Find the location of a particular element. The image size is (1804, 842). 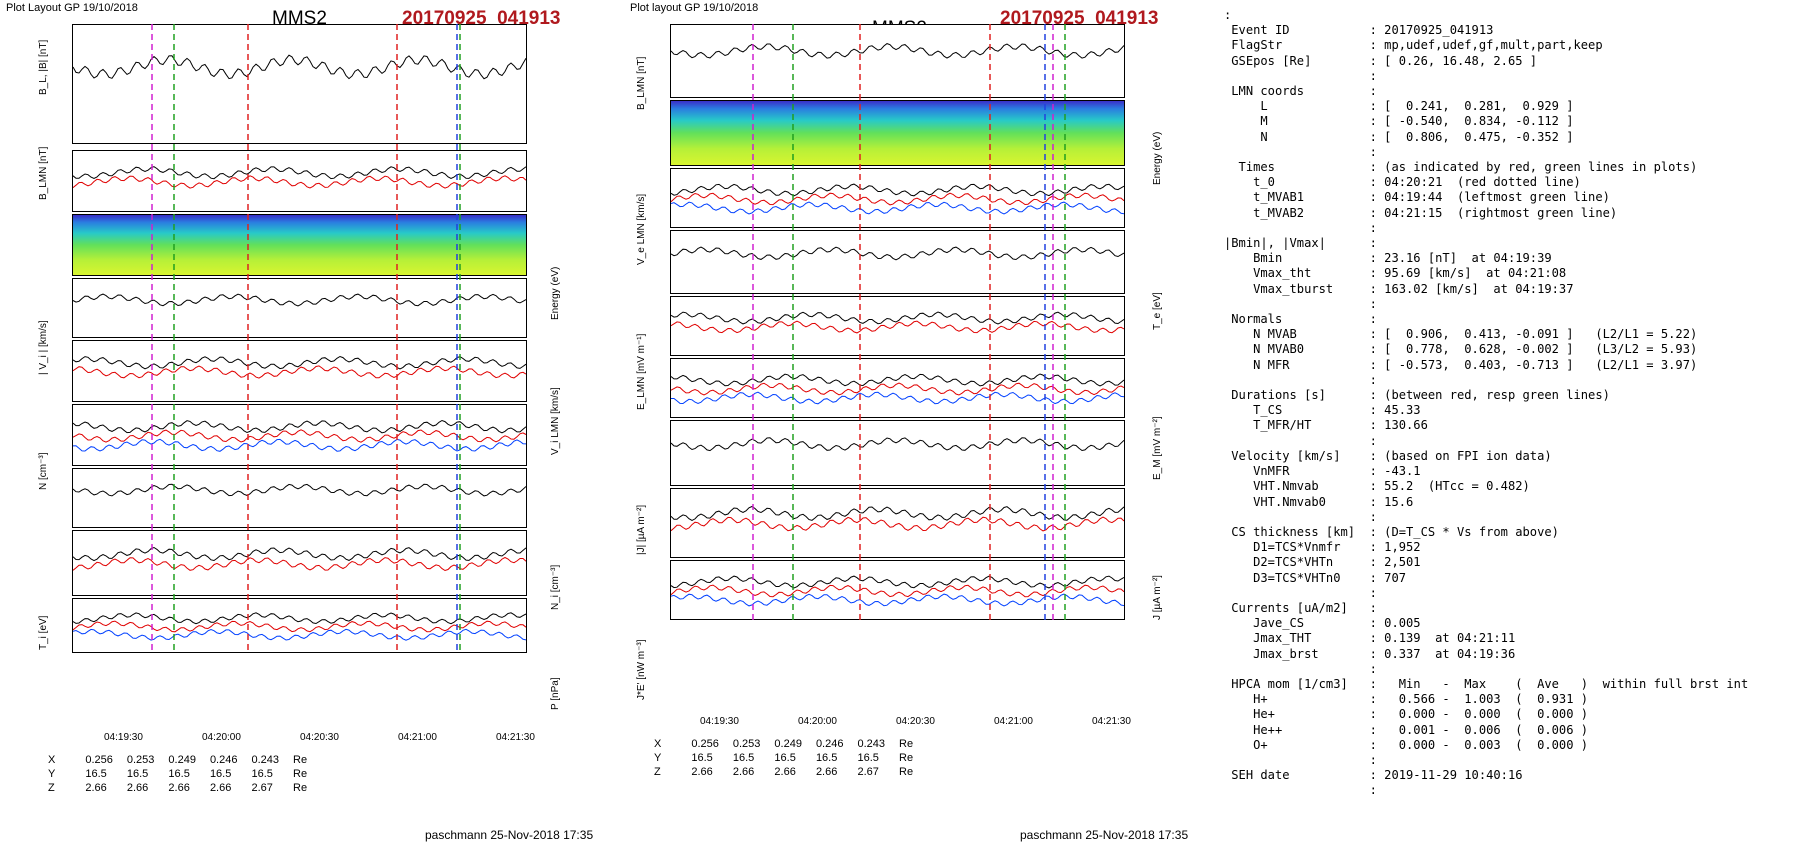

left-time-tick: 04:20:30 is located at coordinates (319, 737).